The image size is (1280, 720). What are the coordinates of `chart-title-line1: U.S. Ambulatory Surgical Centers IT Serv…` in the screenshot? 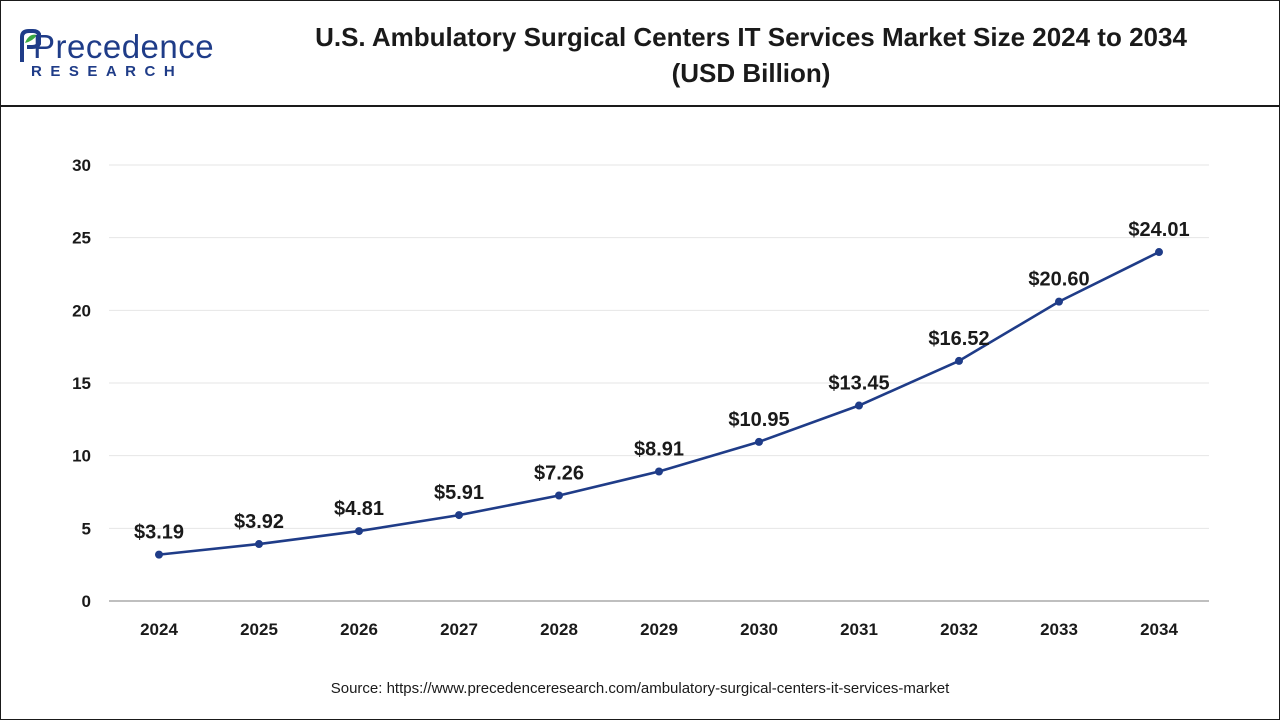 It's located at (751, 37).